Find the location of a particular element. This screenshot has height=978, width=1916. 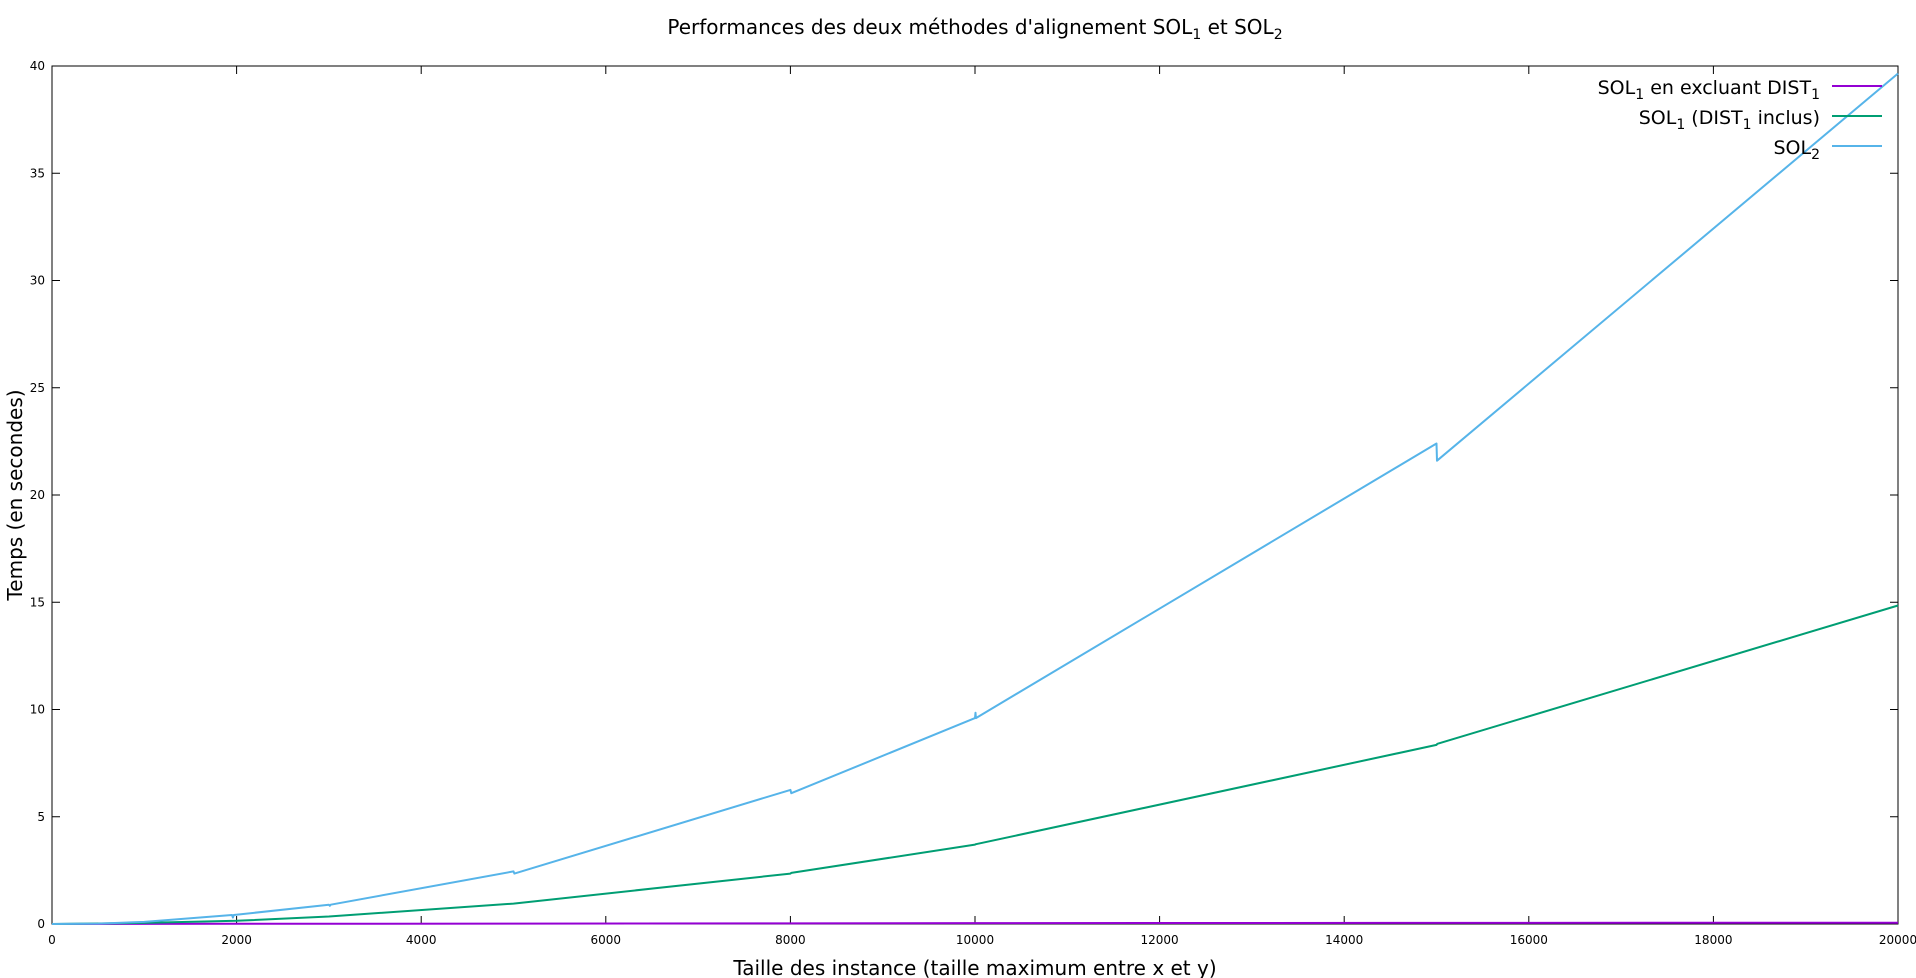

series-line-sol1-excl is located at coordinates (975, 923).